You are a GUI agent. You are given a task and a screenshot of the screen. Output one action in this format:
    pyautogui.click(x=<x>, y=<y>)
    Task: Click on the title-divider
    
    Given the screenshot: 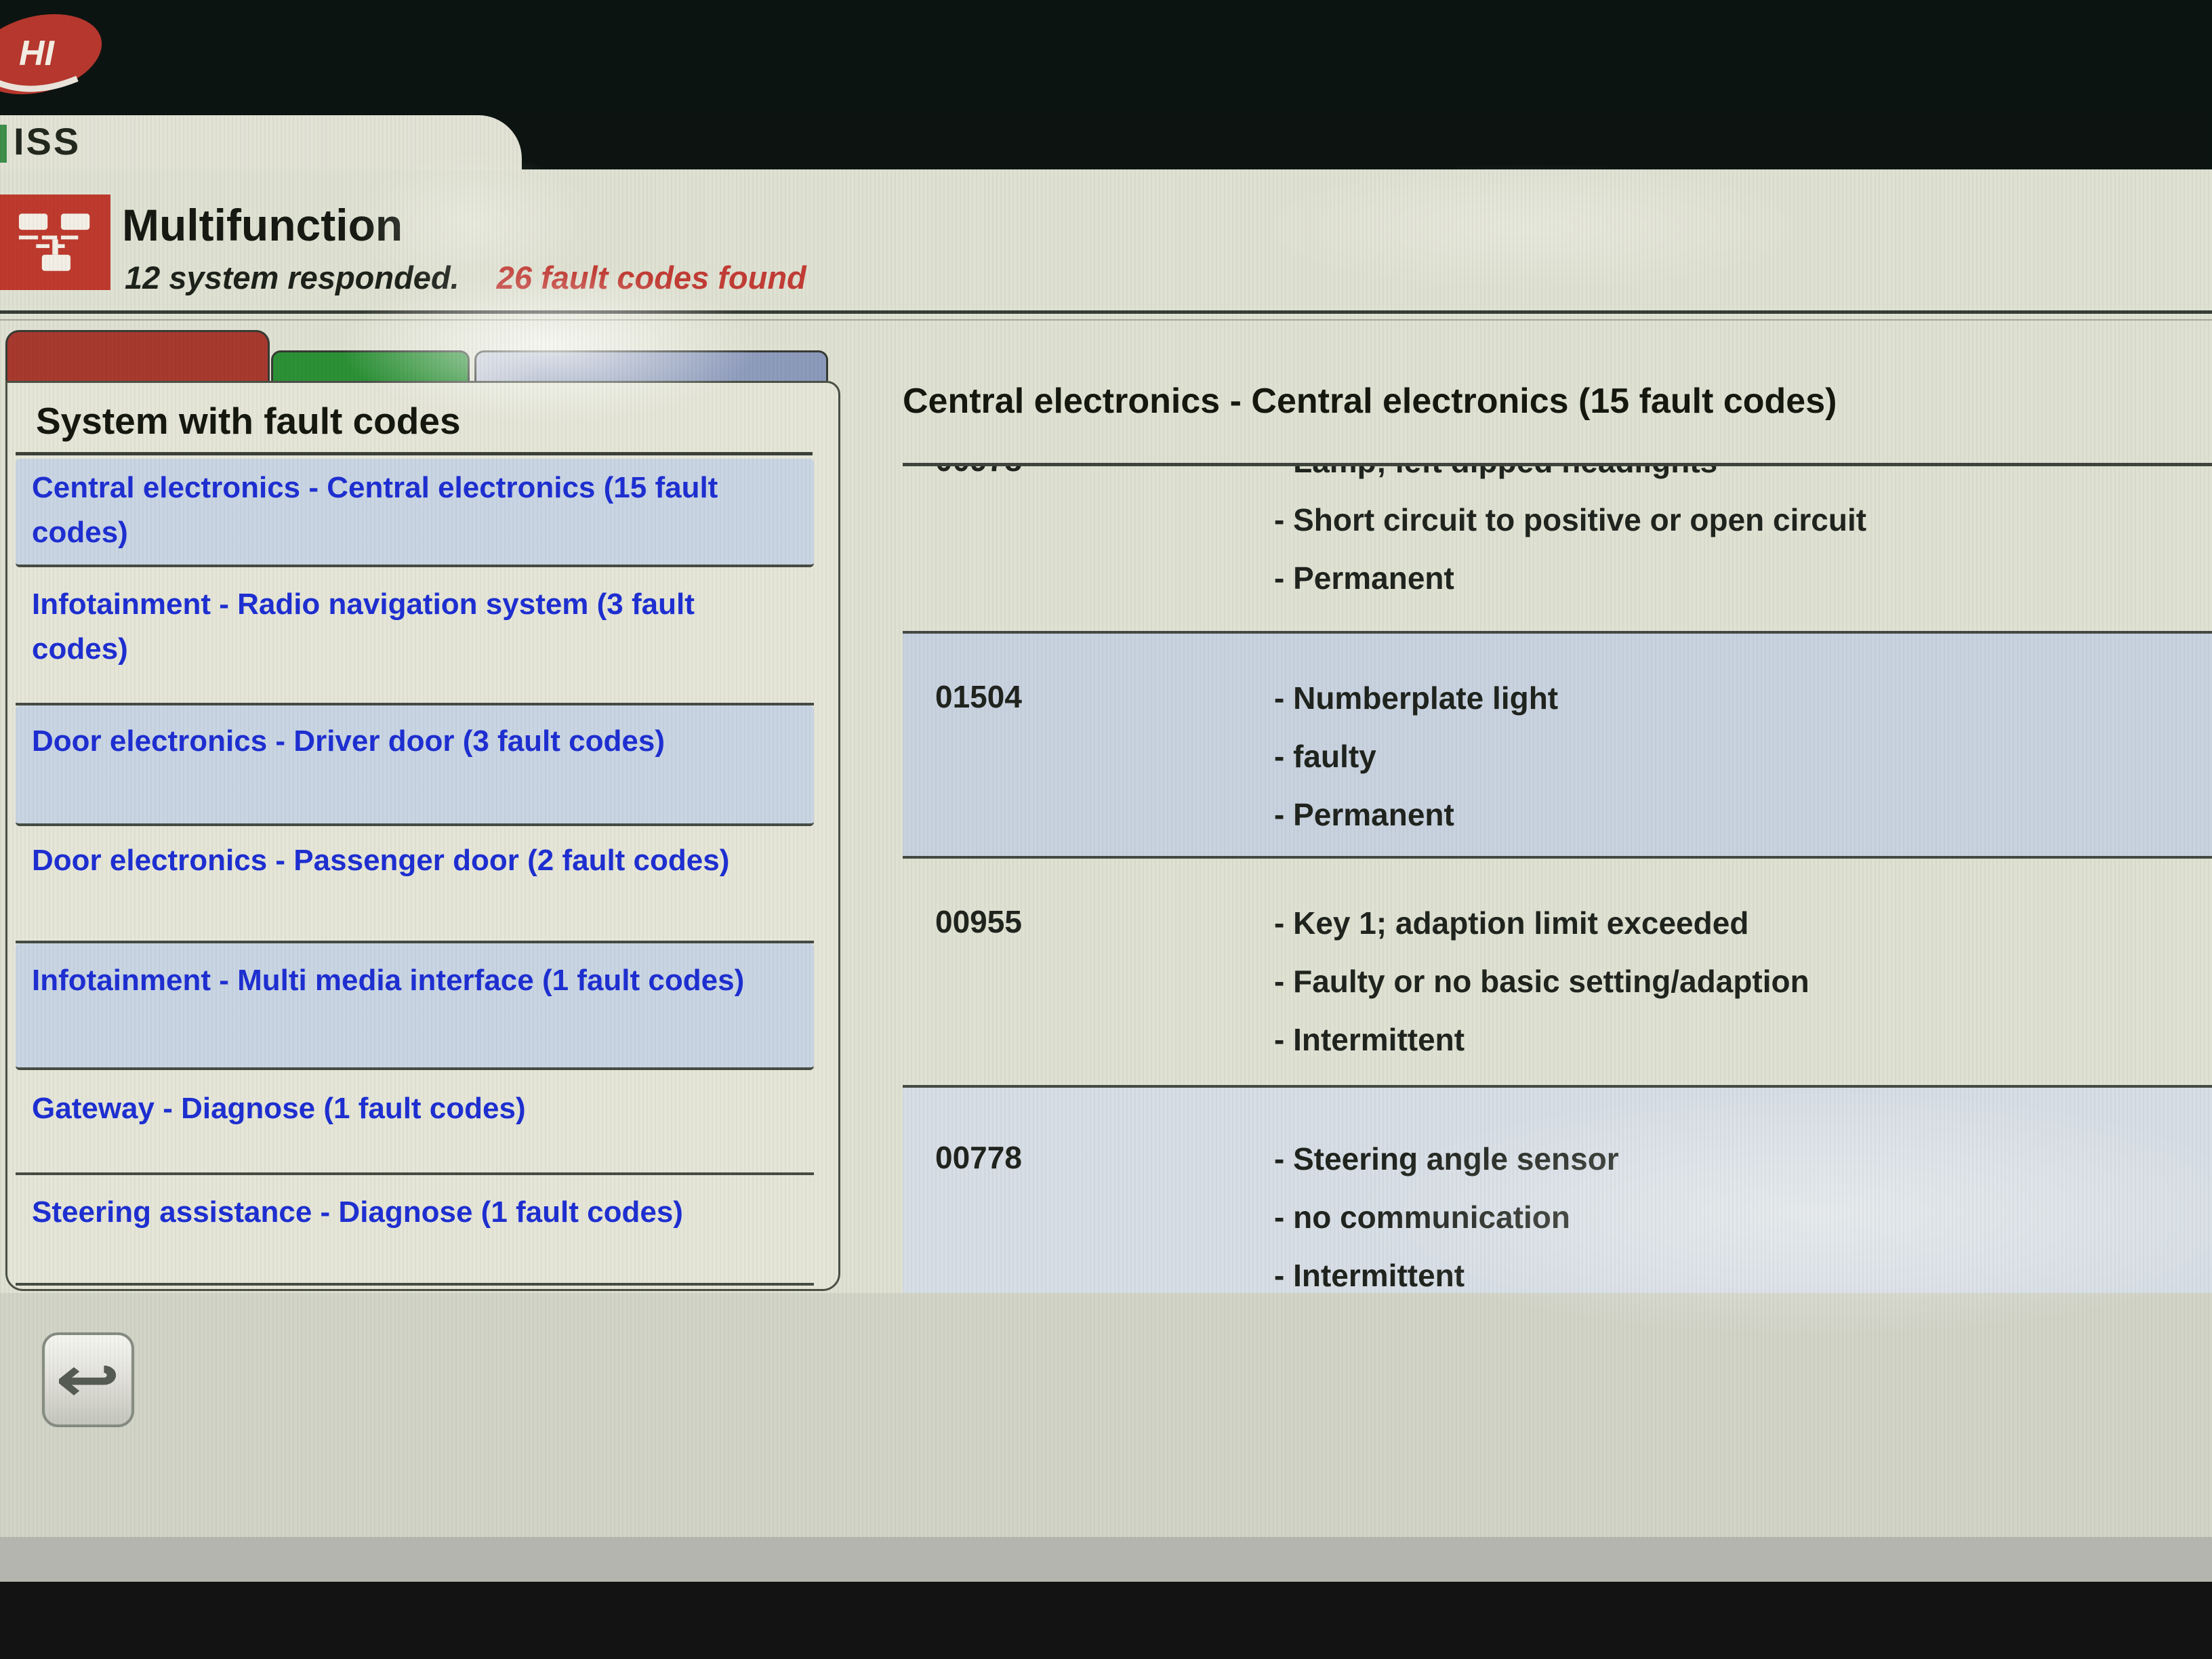 What is the action you would take?
    pyautogui.click(x=414, y=454)
    